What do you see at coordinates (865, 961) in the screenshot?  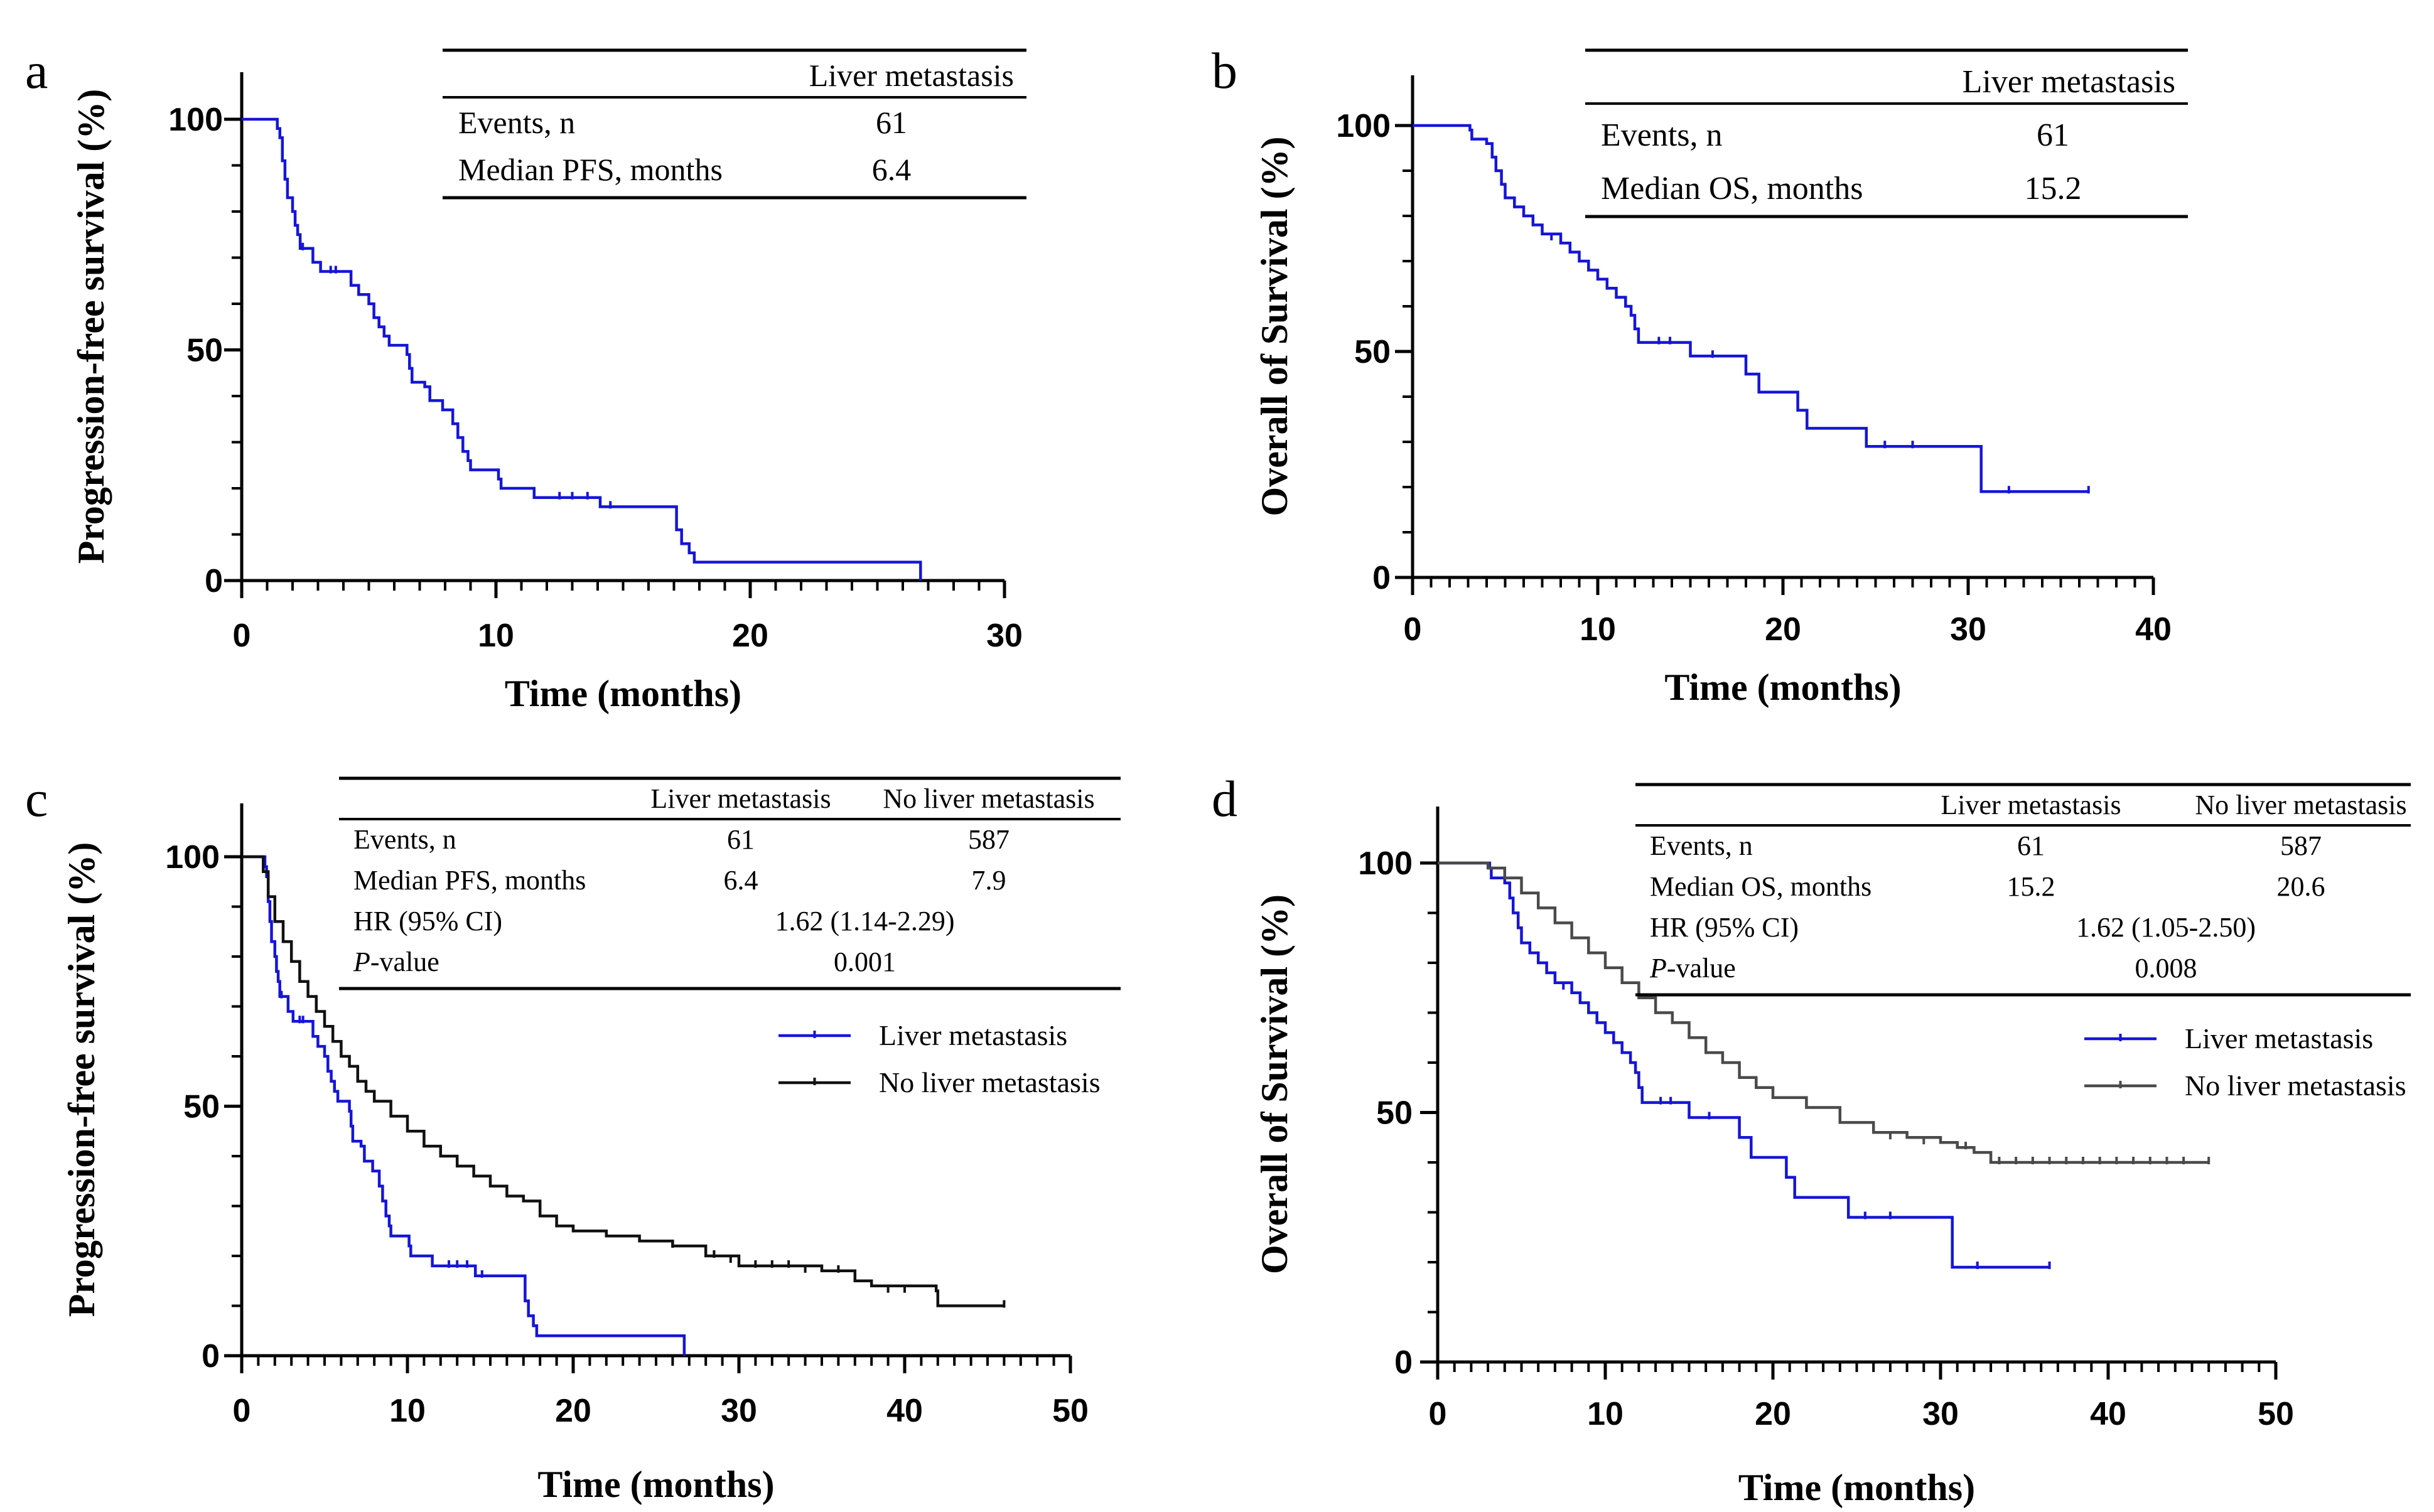 I see `table-merged-cell: 0.001` at bounding box center [865, 961].